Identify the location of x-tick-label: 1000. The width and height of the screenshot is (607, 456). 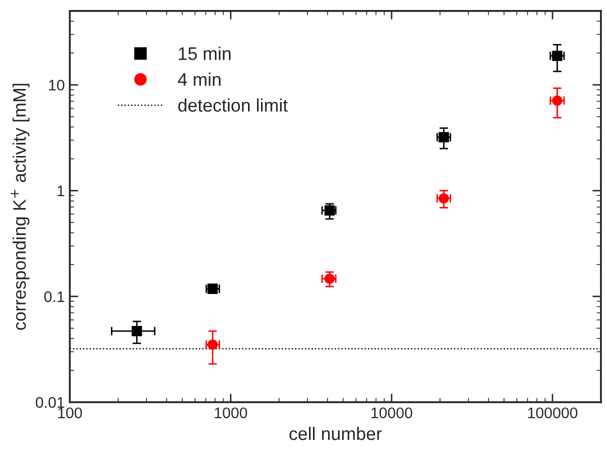
(231, 412).